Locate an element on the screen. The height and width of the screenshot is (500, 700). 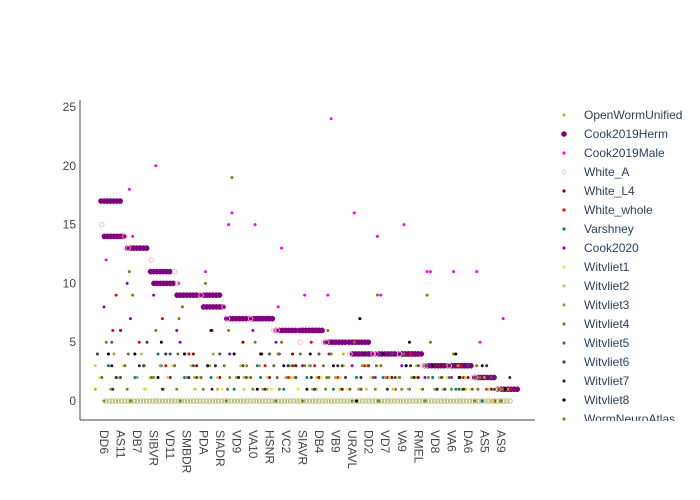
legend-item: Witvliet6 is located at coordinates (596, 362).